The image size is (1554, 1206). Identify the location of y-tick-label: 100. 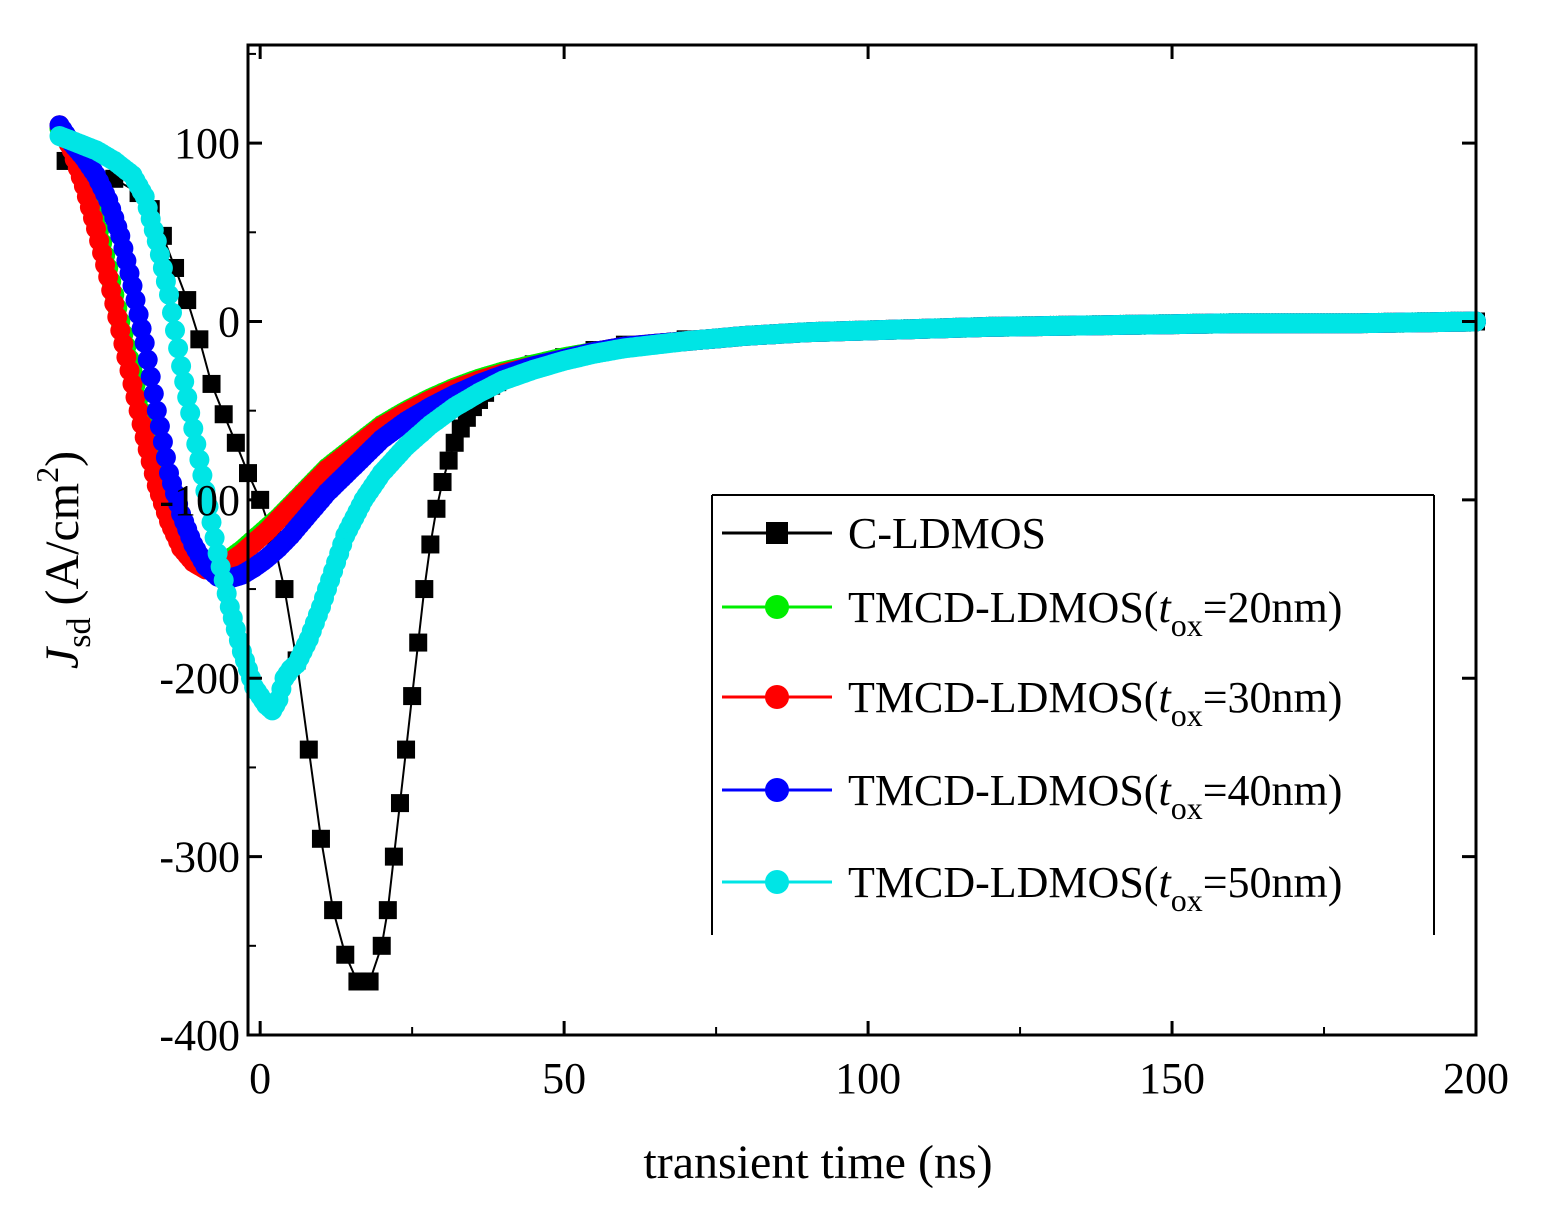
(207, 143).